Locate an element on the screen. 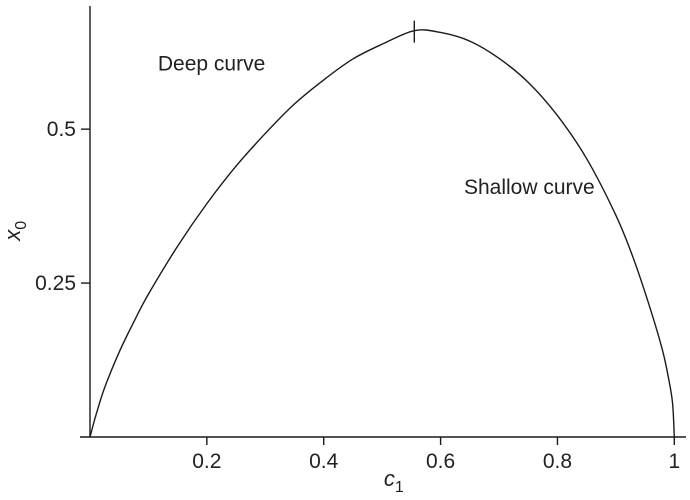 The height and width of the screenshot is (500, 690). y-tick-label: 0.25 is located at coordinates (55, 283).